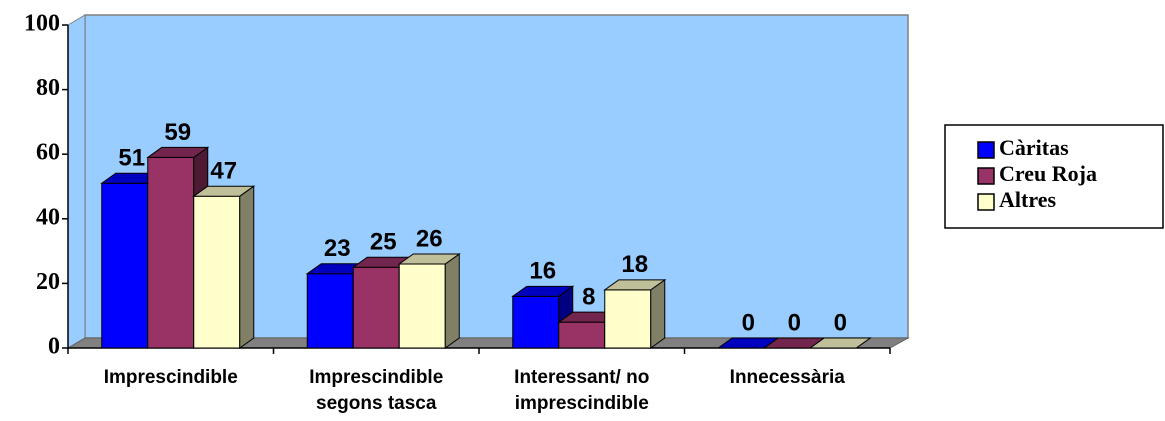  Describe the element at coordinates (429, 238) in the screenshot. I see `value-label: 26` at that location.